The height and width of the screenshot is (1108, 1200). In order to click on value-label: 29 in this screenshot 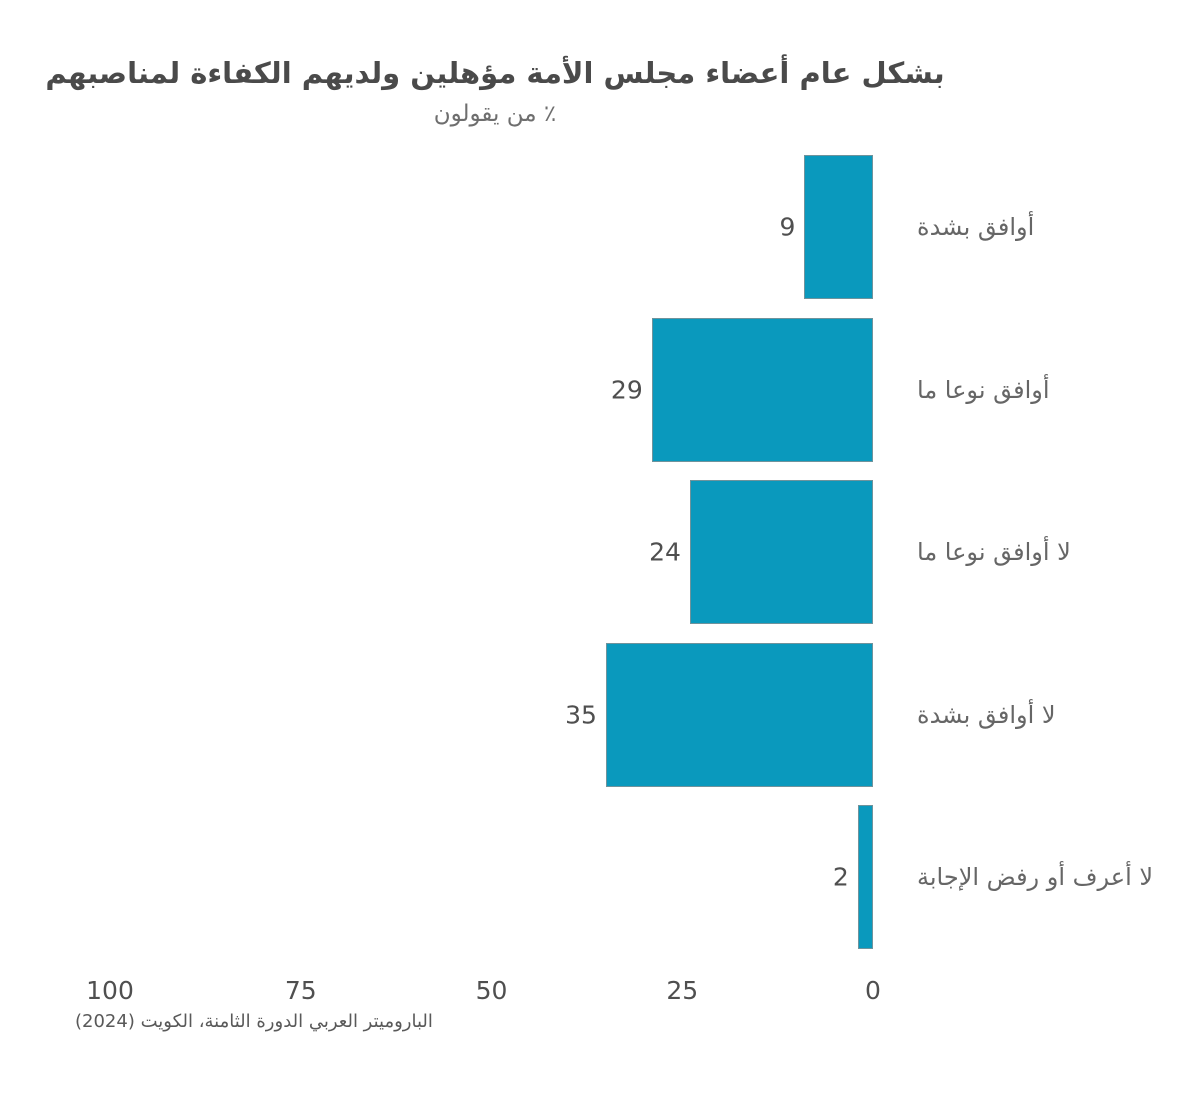, I will do `click(626, 389)`.